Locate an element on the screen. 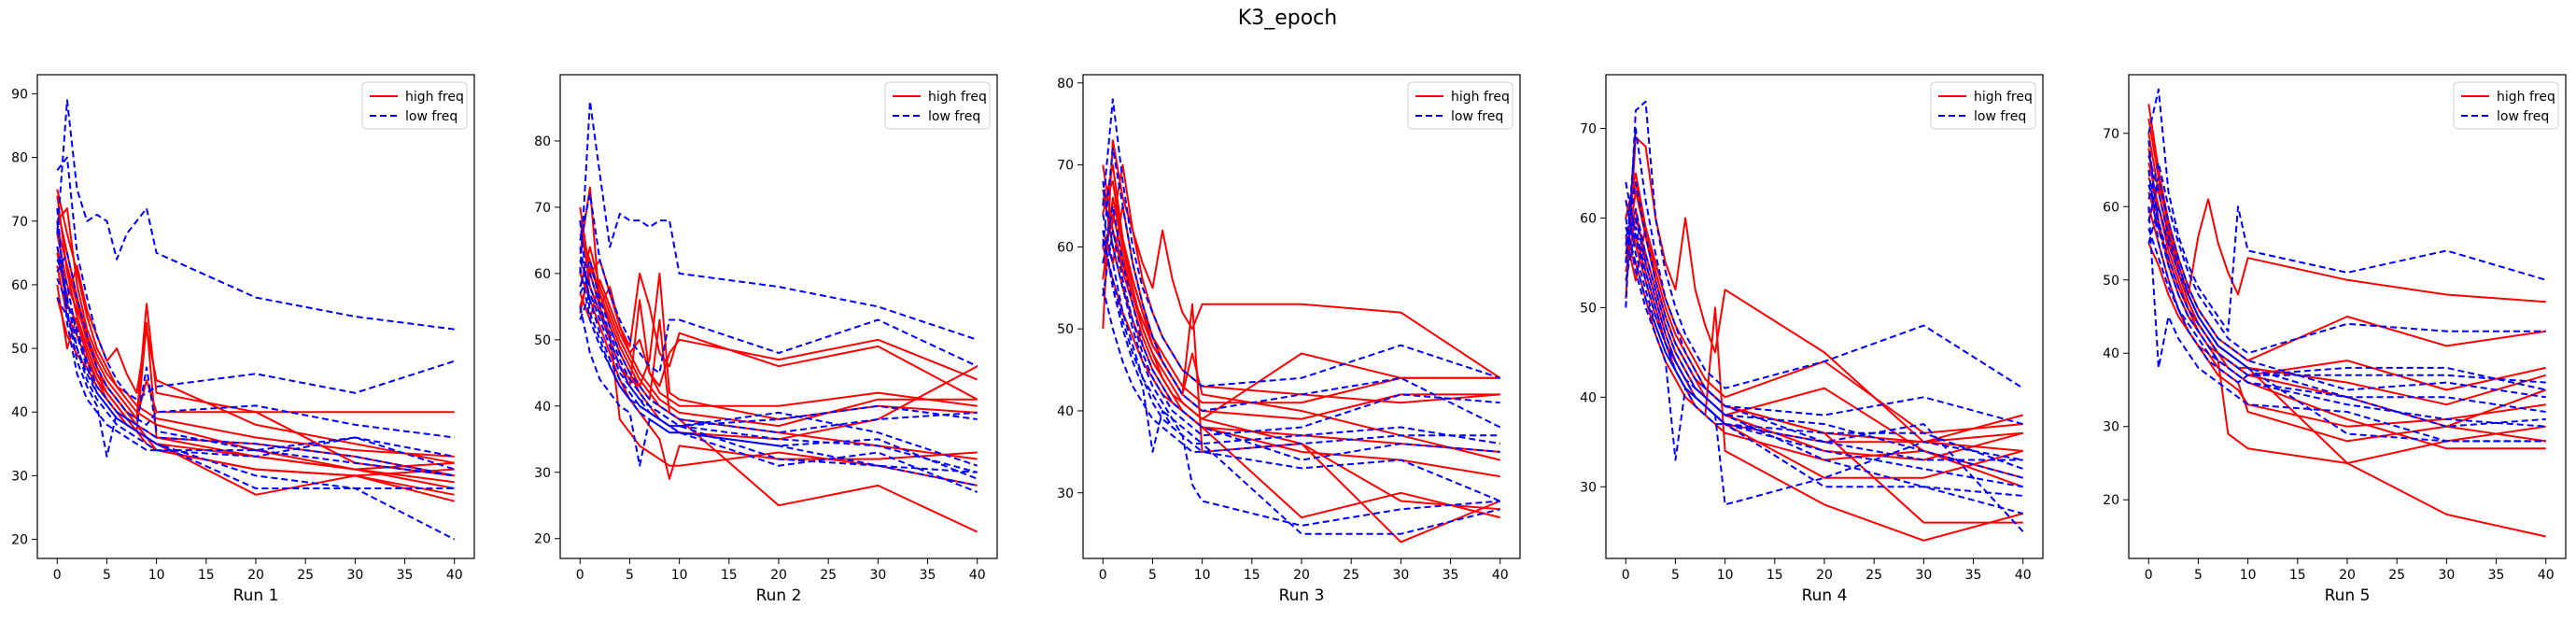 This screenshot has height=621, width=2576. x-axis-label: Run 5 is located at coordinates (2348, 596).